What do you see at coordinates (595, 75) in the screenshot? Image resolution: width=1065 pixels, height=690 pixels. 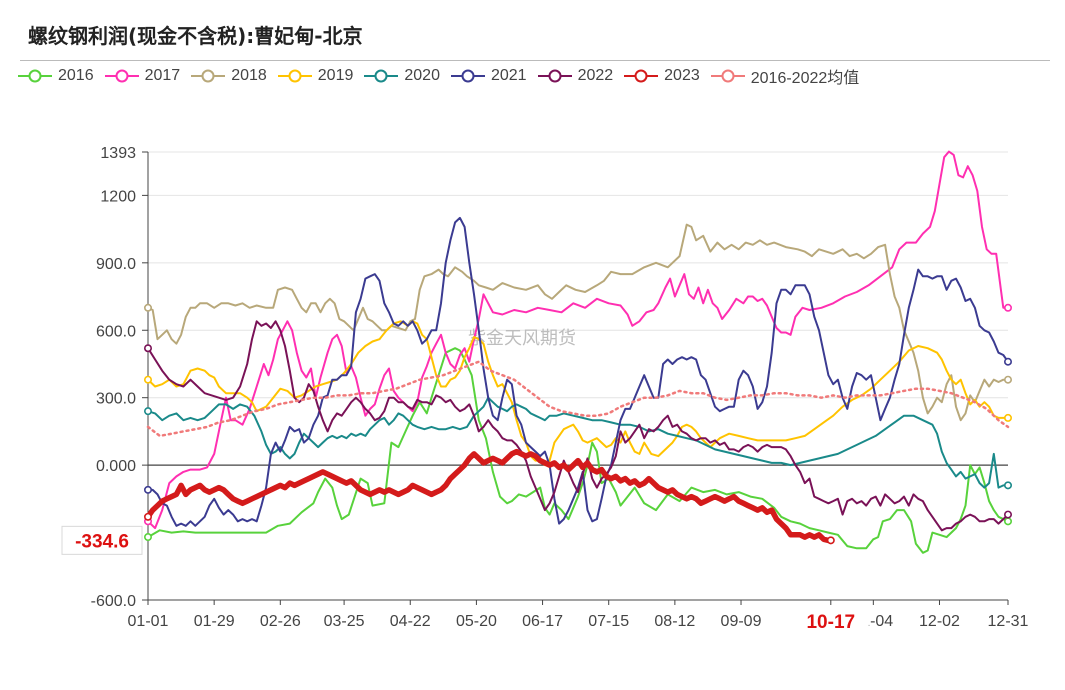 I see `legend-label: 2022` at bounding box center [595, 75].